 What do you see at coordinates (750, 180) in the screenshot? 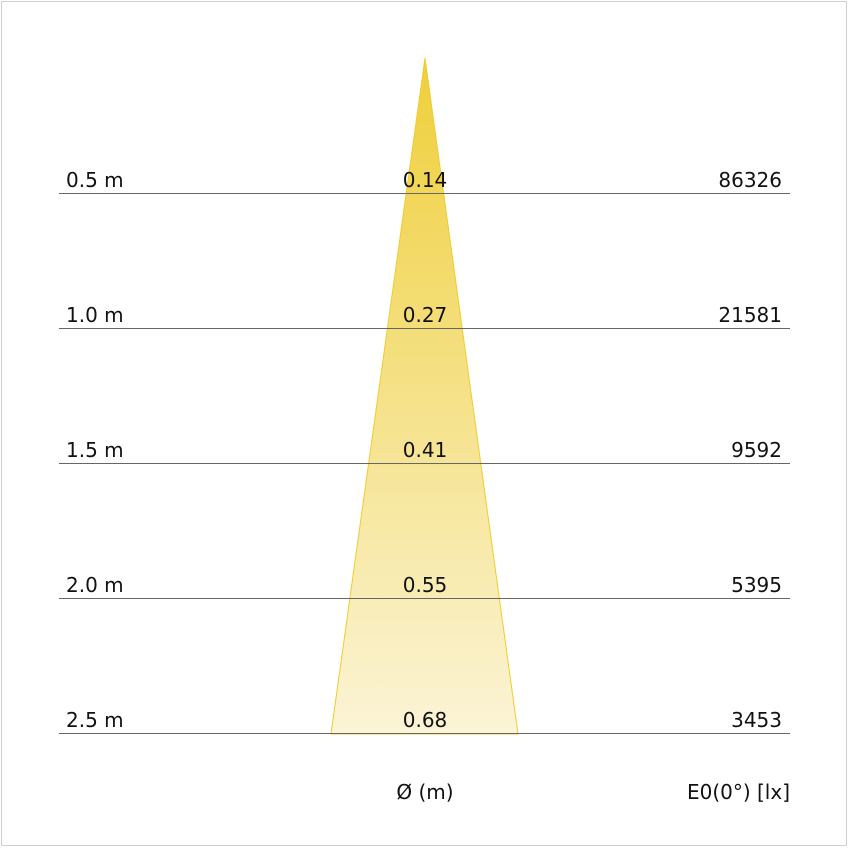
I see `illuminance-value: 86326` at bounding box center [750, 180].